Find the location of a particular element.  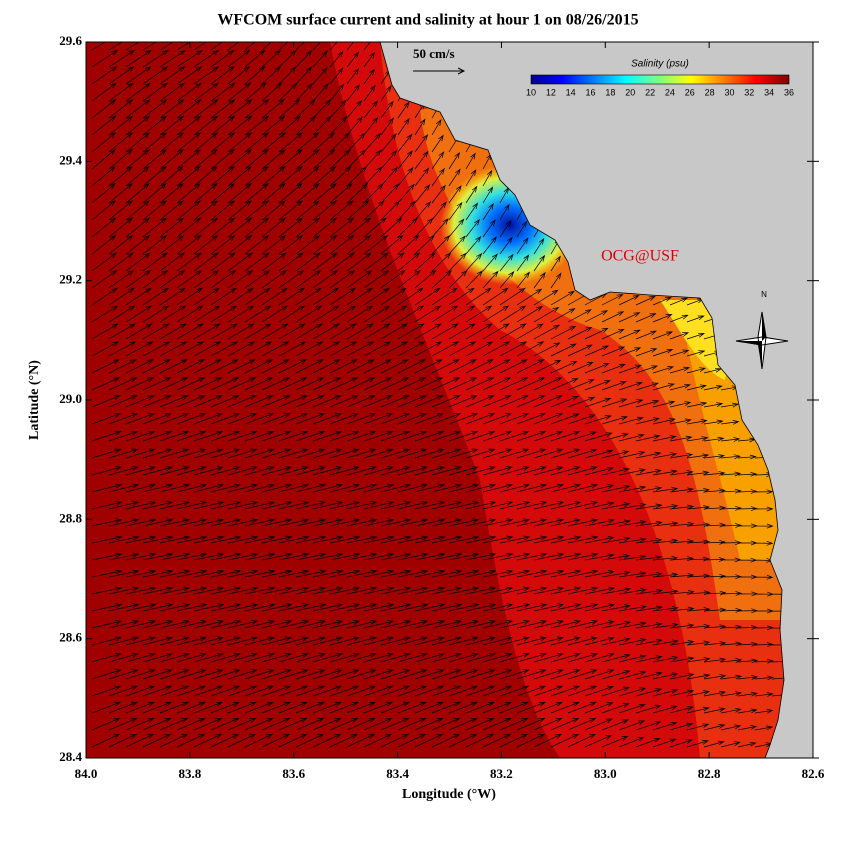

colorbar-title: Salinity (psu) is located at coordinates (660, 64).